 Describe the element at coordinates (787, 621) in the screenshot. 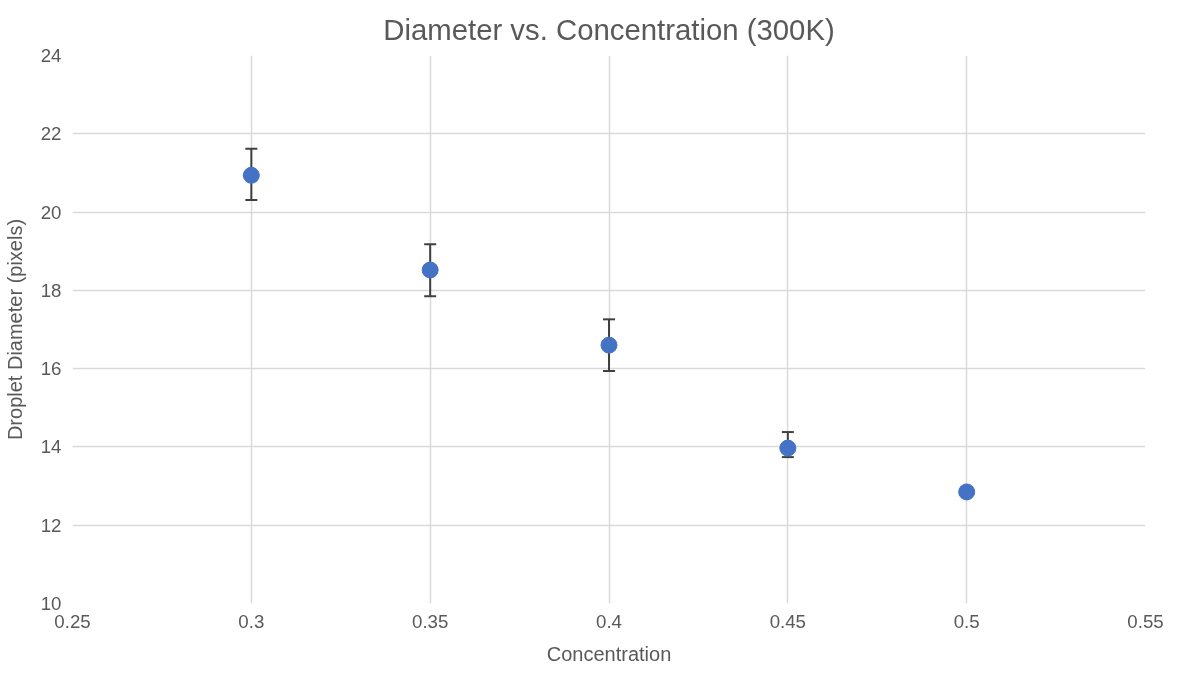

I see `x-tick-label: 0.45` at that location.